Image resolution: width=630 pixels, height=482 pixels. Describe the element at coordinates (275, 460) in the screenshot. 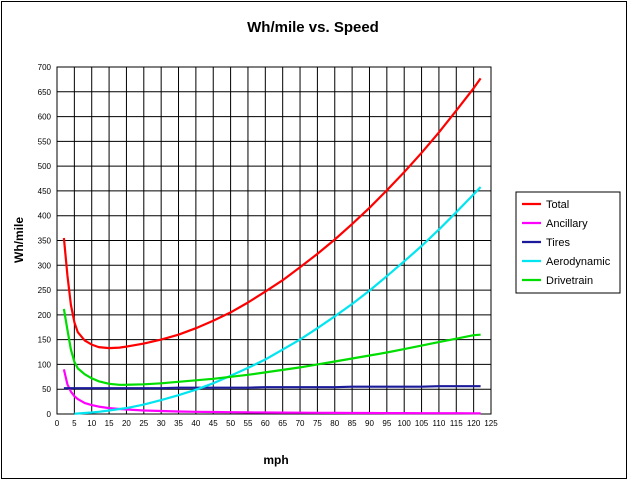

I see `x-axis-label: mph` at that location.